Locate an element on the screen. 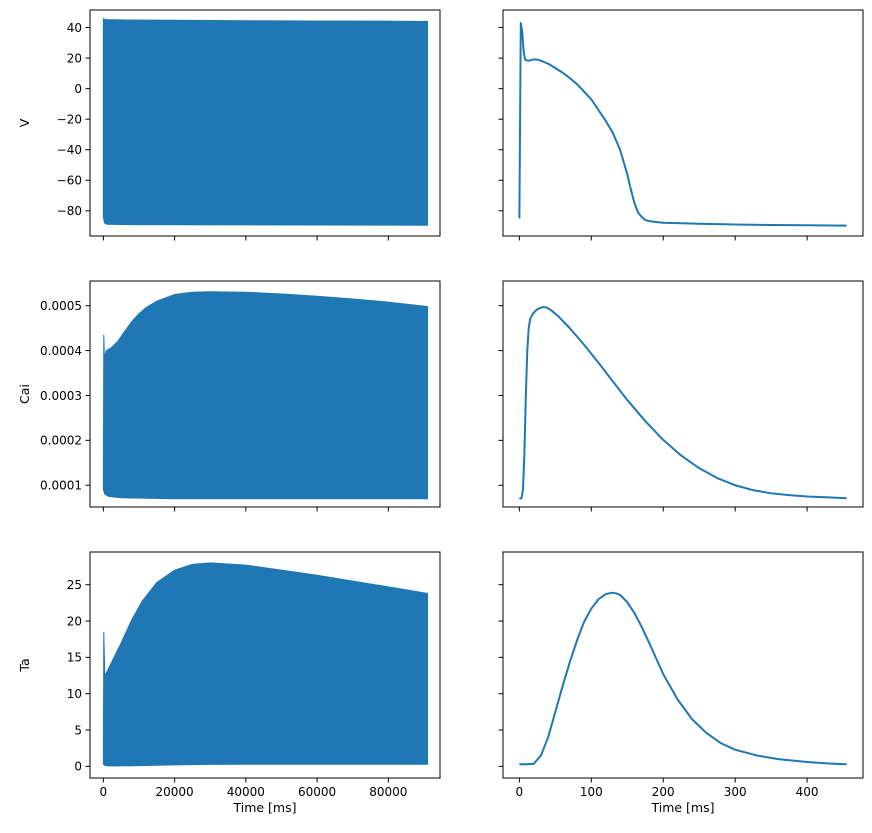 Image resolution: width=872 pixels, height=833 pixels. series-band-cai-full is located at coordinates (265, 395).